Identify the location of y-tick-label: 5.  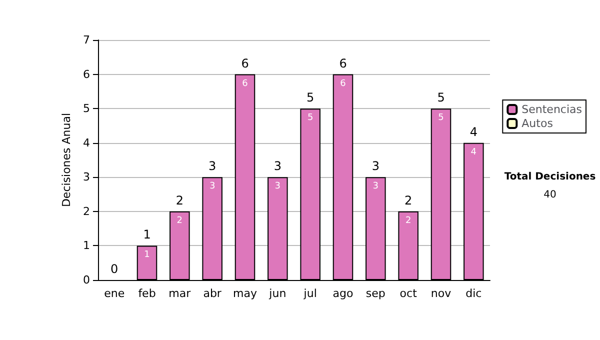
(86, 109).